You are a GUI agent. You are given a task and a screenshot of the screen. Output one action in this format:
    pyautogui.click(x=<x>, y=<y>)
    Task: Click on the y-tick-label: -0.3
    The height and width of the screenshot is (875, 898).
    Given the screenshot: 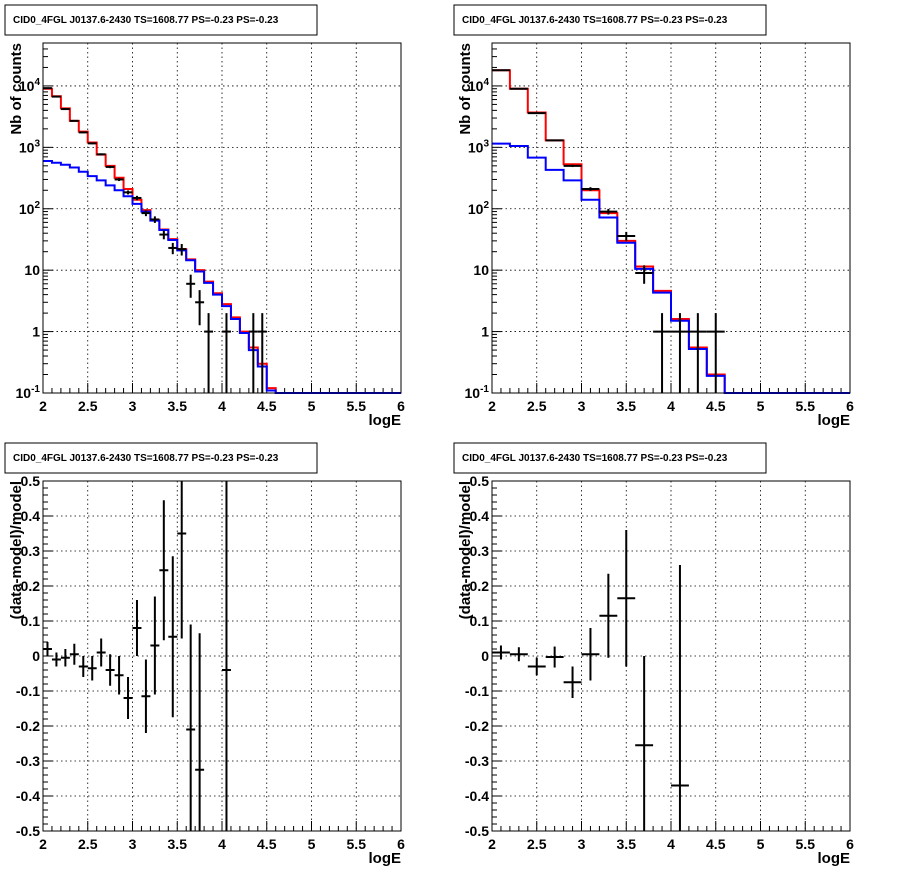 What is the action you would take?
    pyautogui.click(x=477, y=761)
    